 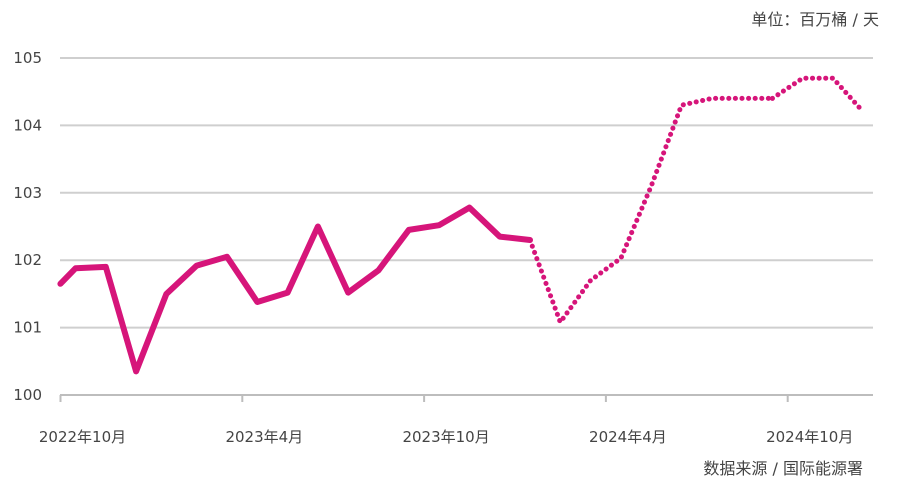 What do you see at coordinates (783, 468) in the screenshot?
I see `source-label: 数据来源 / 国际能源署` at bounding box center [783, 468].